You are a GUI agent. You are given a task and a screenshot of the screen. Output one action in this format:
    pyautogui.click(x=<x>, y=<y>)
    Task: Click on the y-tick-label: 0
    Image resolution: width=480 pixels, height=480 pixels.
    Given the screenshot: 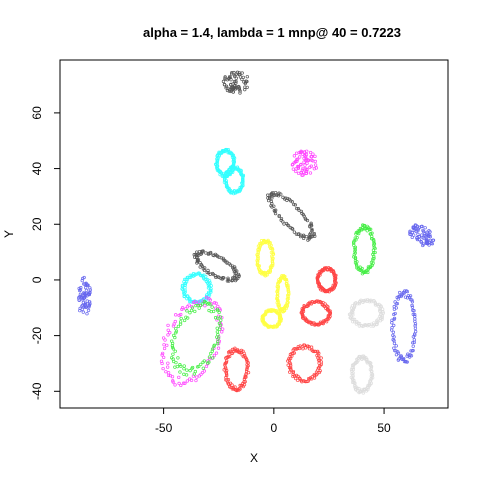 What is the action you would take?
    pyautogui.click(x=37, y=279)
    